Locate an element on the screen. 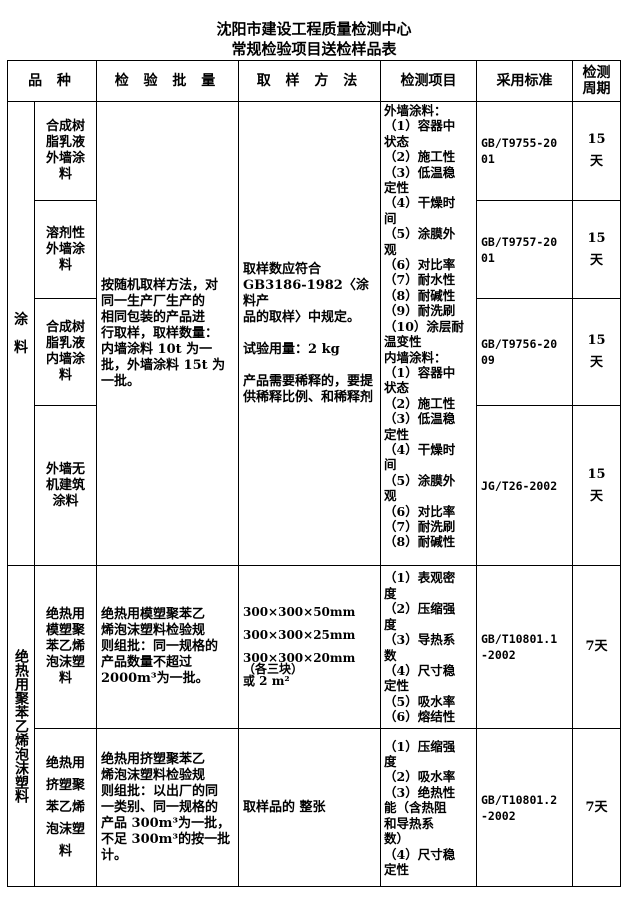 The width and height of the screenshot is (628, 904). product-standard: GB/T9755-20 01 is located at coordinates (524, 151).